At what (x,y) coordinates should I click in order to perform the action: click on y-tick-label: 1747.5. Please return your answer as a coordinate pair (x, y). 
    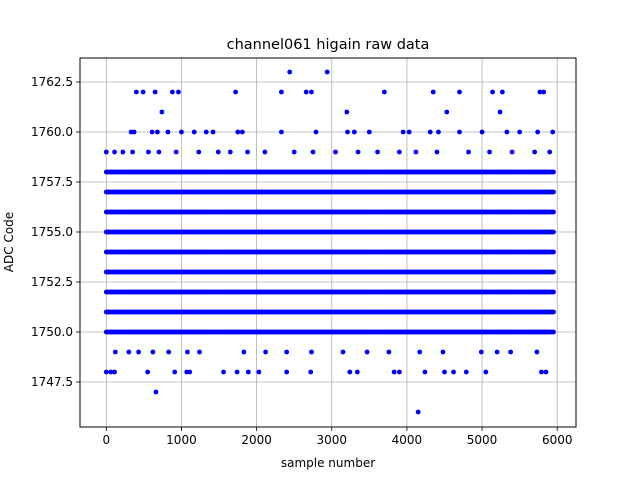
    Looking at the image, I should click on (52, 382).